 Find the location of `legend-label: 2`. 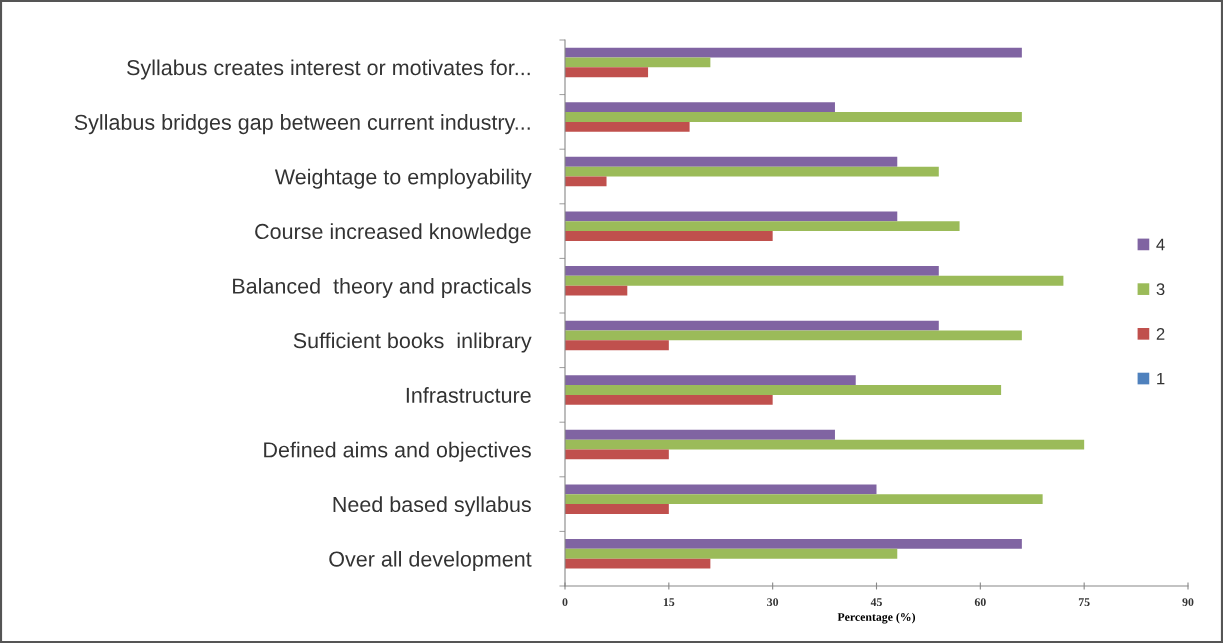

legend-label: 2 is located at coordinates (1160, 334).